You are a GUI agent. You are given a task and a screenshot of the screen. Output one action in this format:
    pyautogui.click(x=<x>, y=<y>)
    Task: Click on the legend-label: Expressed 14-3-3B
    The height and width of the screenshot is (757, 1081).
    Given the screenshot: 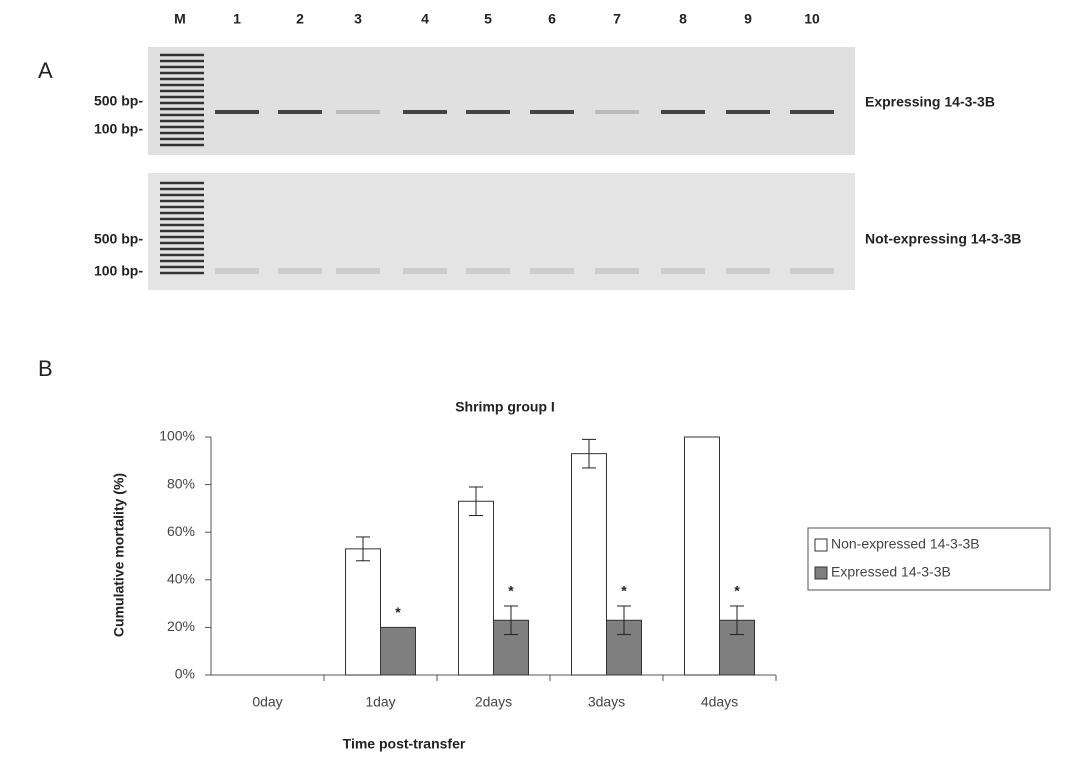 What is the action you would take?
    pyautogui.click(x=891, y=572)
    